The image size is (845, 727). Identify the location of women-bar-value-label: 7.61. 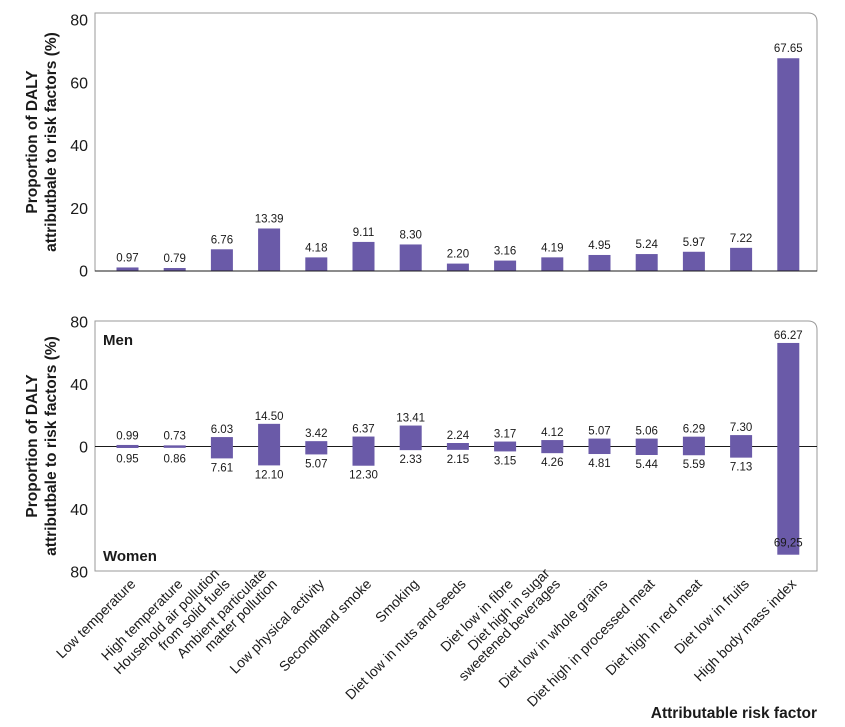
(222, 468).